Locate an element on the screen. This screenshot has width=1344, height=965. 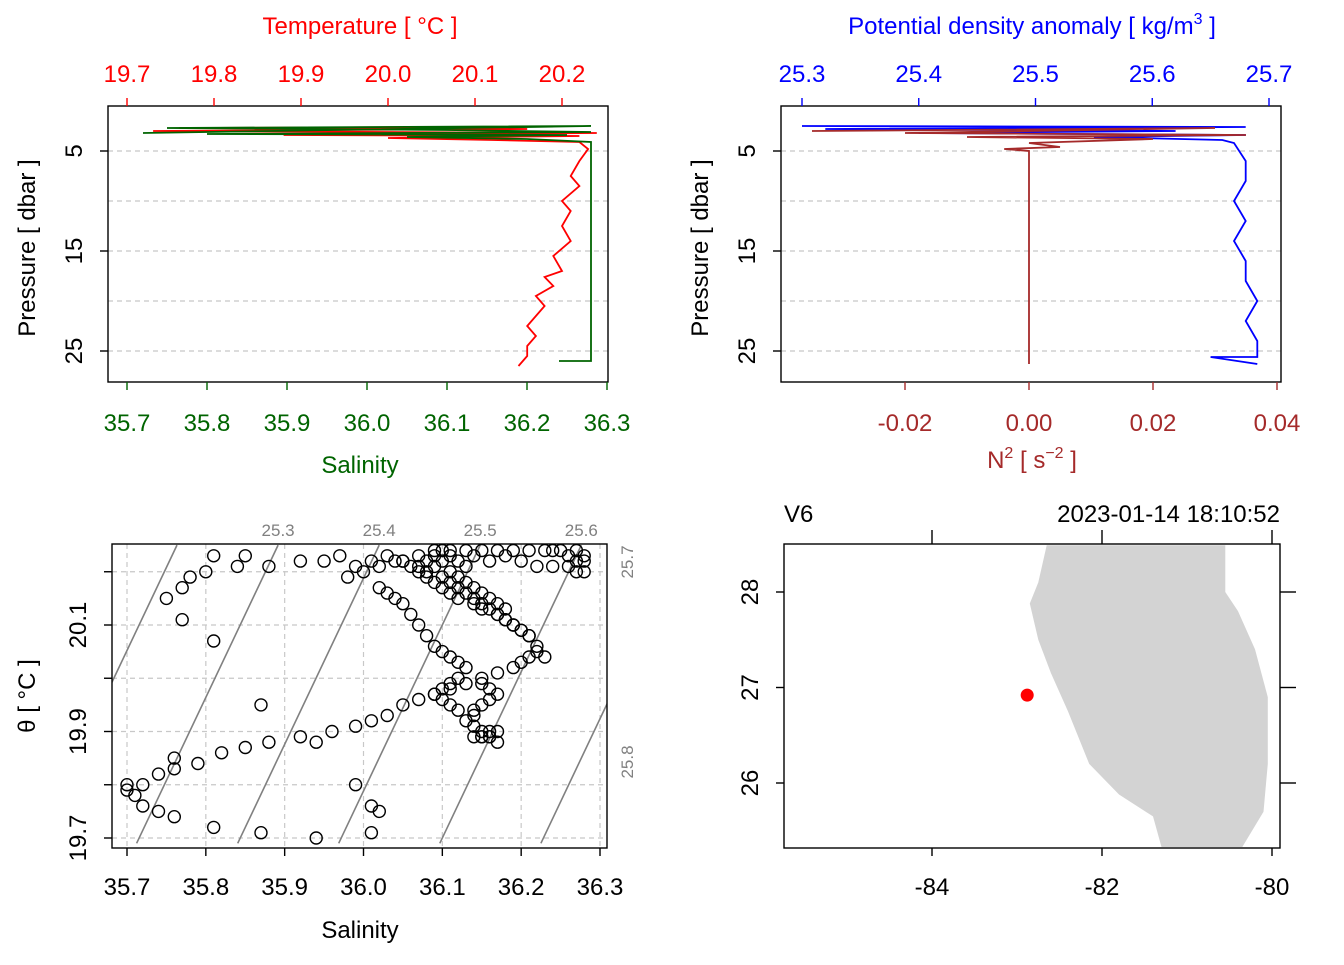
longitude-tick-label: -80 is located at coordinates (1272, 887).